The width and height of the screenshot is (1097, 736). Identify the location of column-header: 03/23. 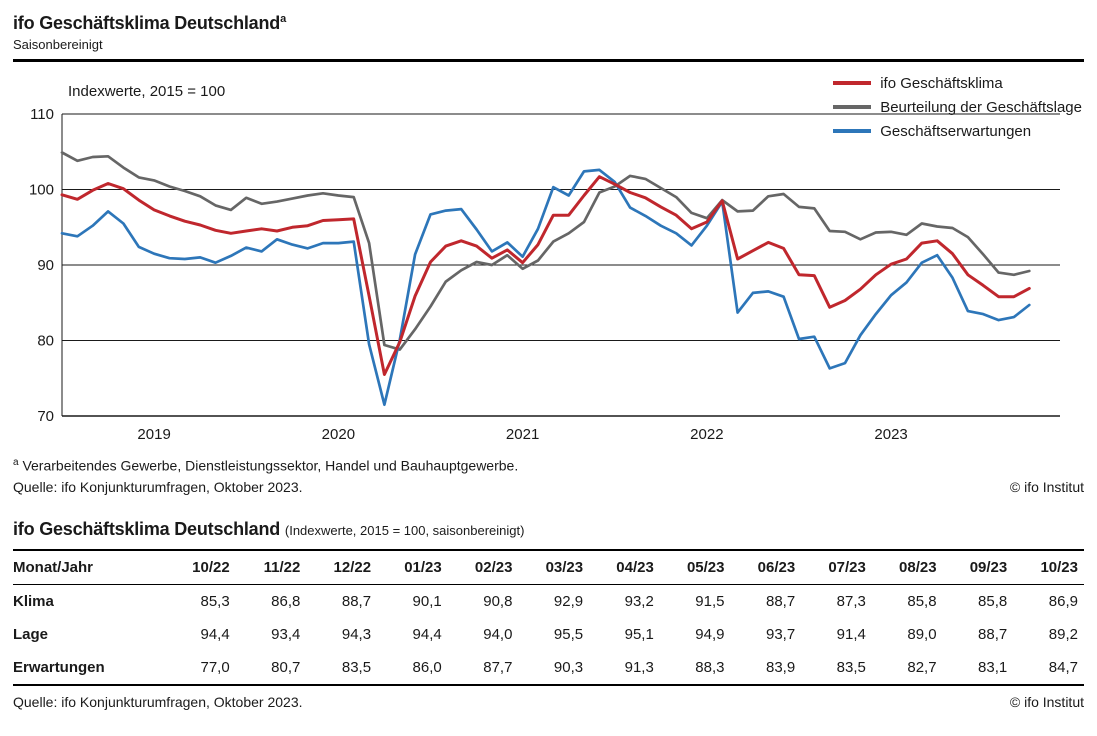
(554, 567).